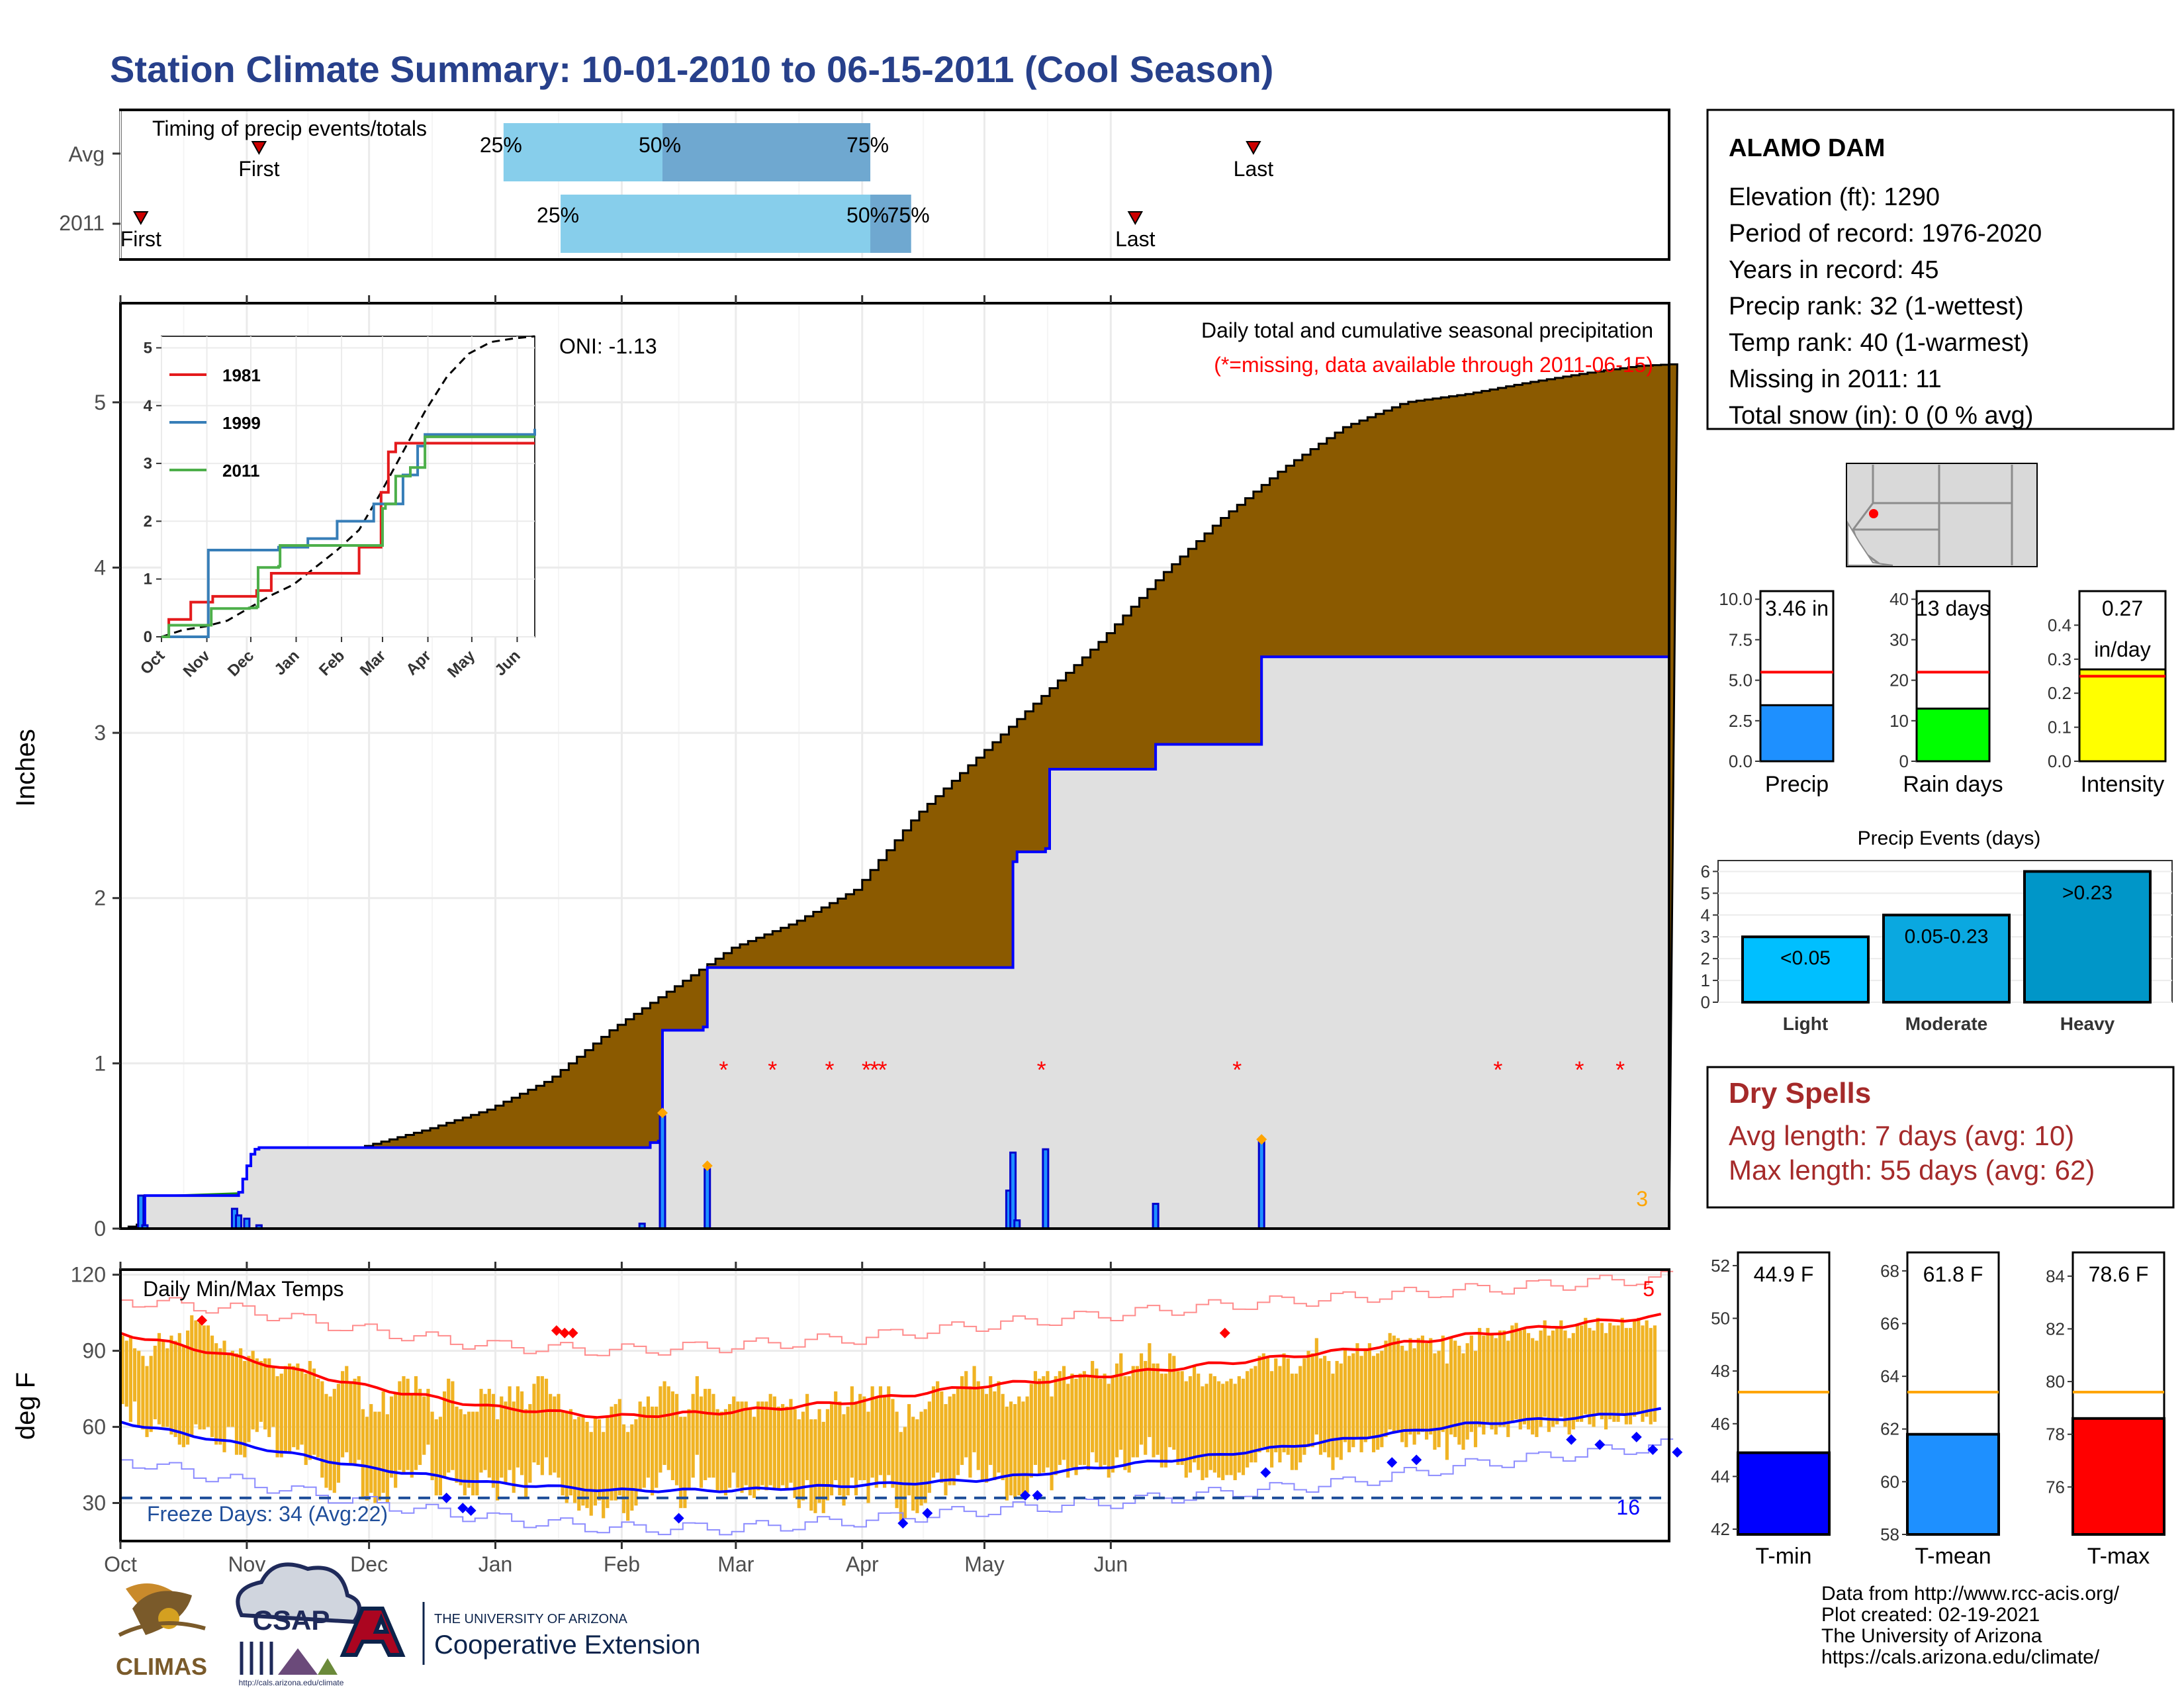 The width and height of the screenshot is (2184, 1688). I want to click on summary-ytick-label: 2.5, so click(1740, 721).